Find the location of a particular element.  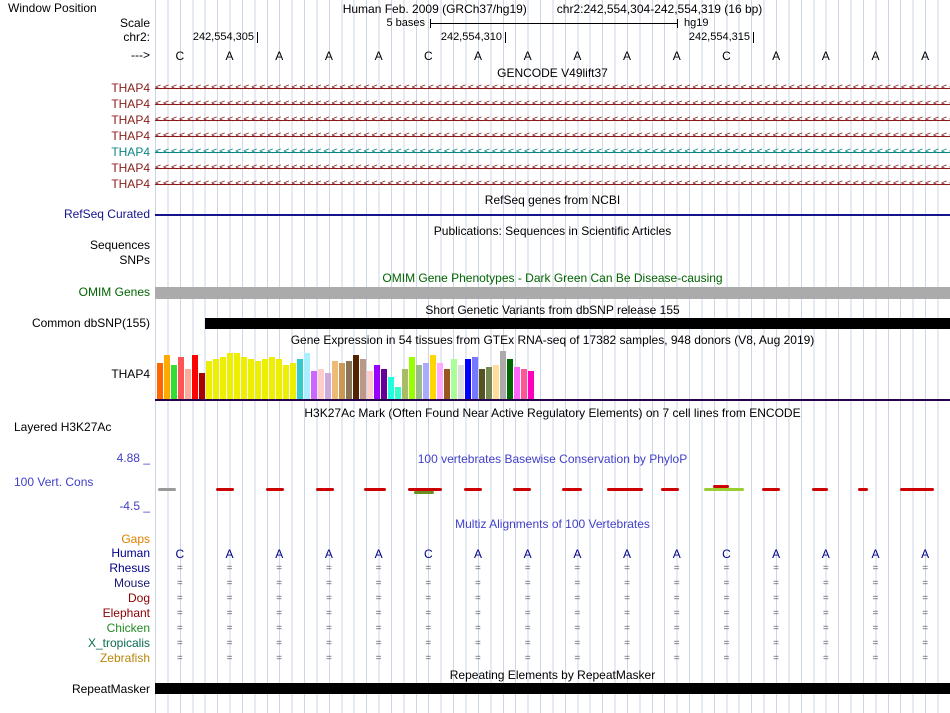

snps-label: SNPs is located at coordinates (134, 260).